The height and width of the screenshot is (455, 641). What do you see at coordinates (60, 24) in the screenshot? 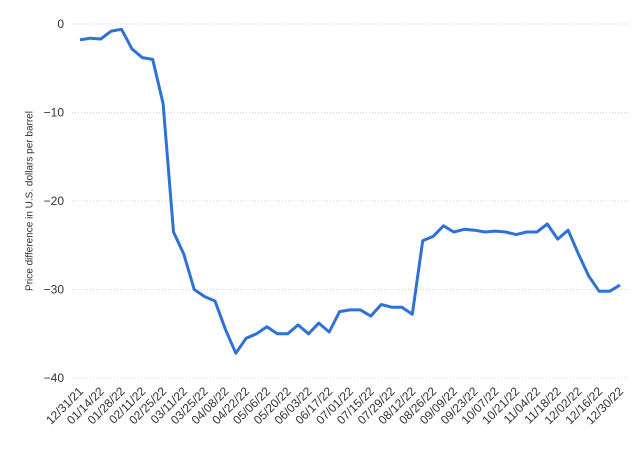
I see `y-tick-label: 0` at bounding box center [60, 24].